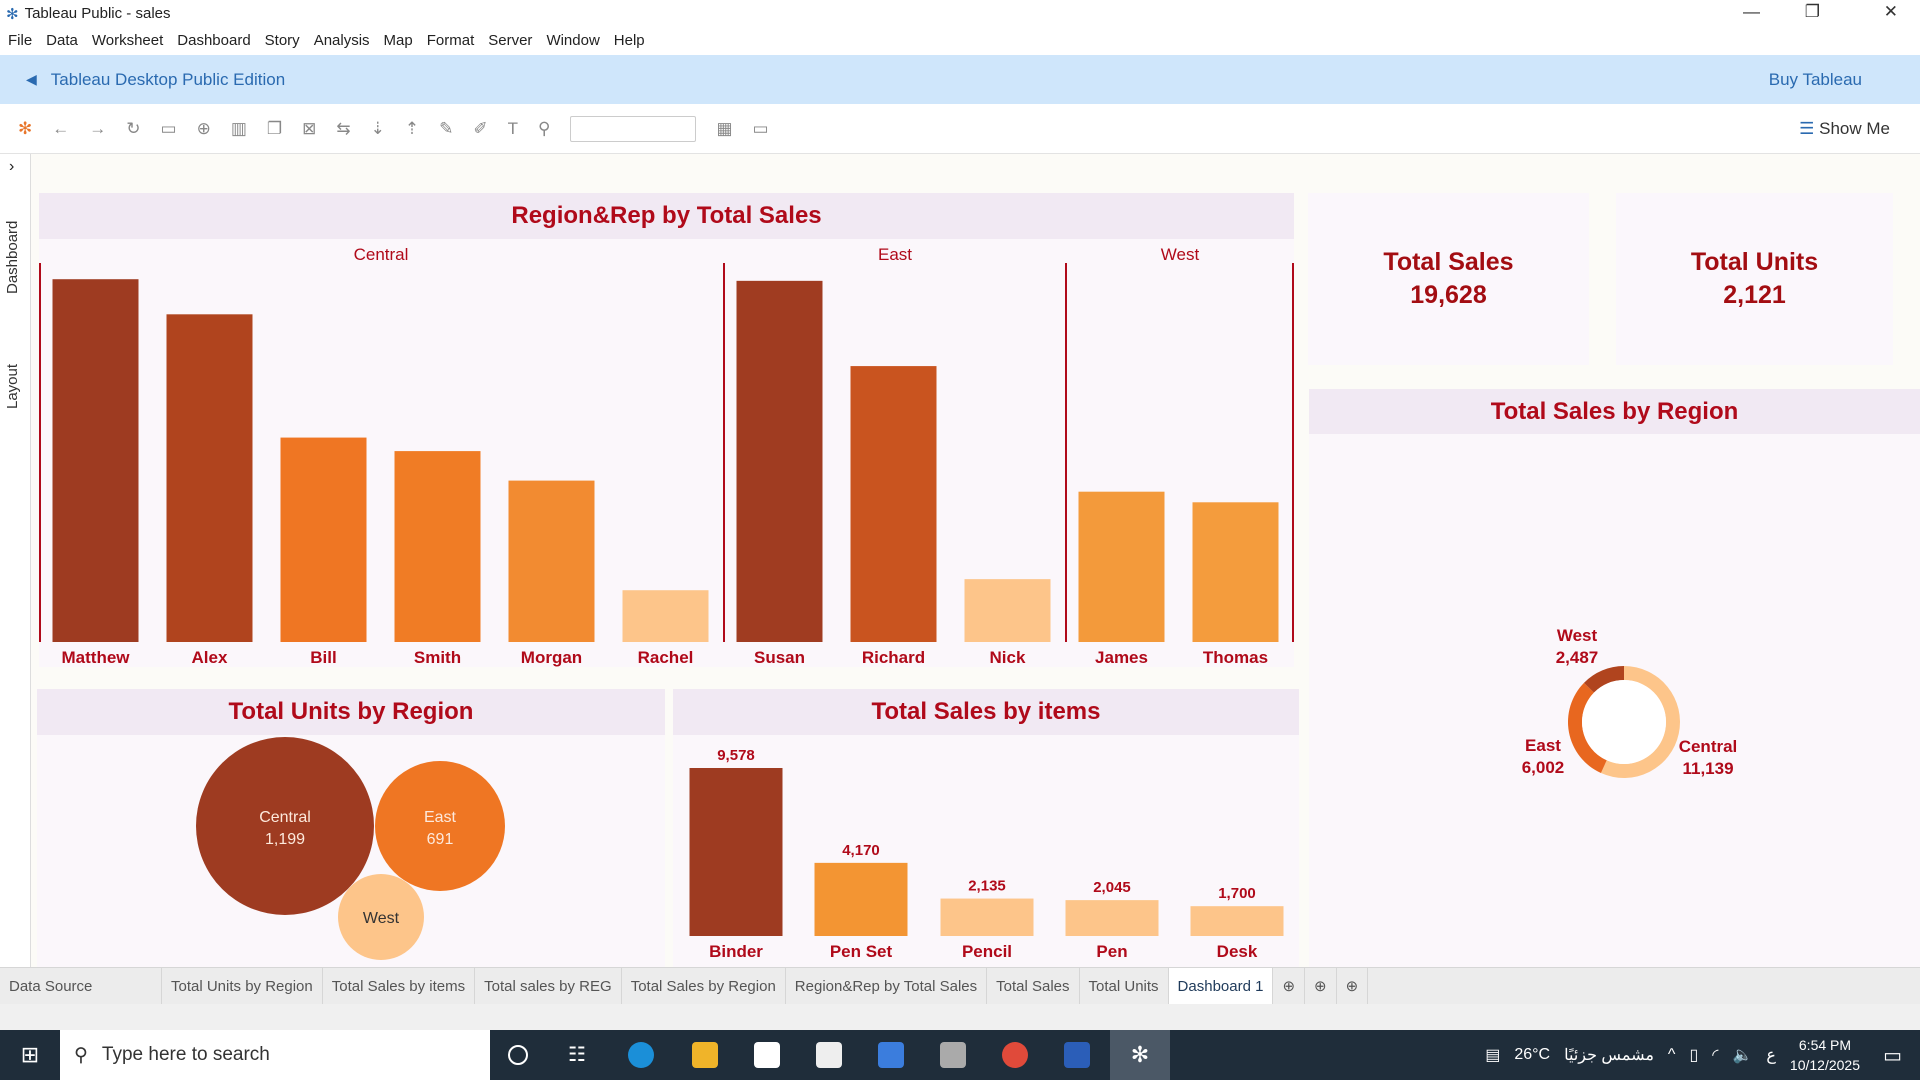  What do you see at coordinates (343, 128) in the screenshot?
I see `swap-icon: ⇆` at bounding box center [343, 128].